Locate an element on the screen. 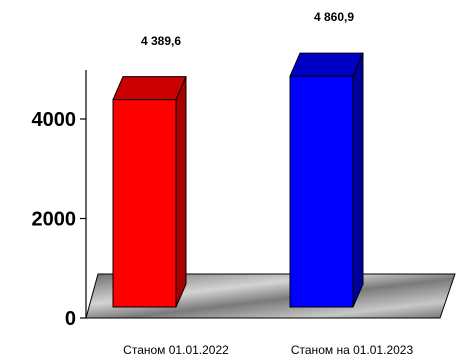 This screenshot has height=356, width=457. bar-0-front is located at coordinates (144, 203).